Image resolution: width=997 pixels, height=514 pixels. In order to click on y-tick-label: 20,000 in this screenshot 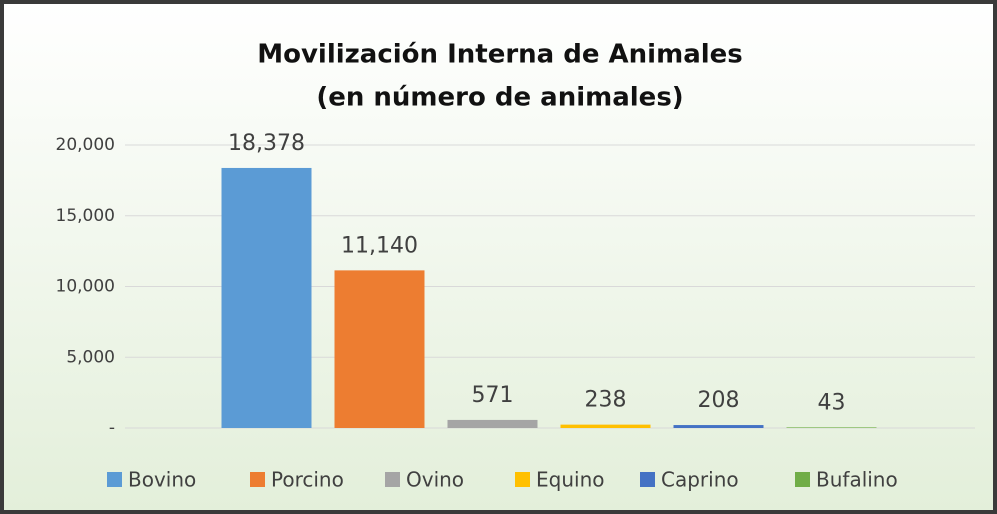, I will do `click(85, 145)`.